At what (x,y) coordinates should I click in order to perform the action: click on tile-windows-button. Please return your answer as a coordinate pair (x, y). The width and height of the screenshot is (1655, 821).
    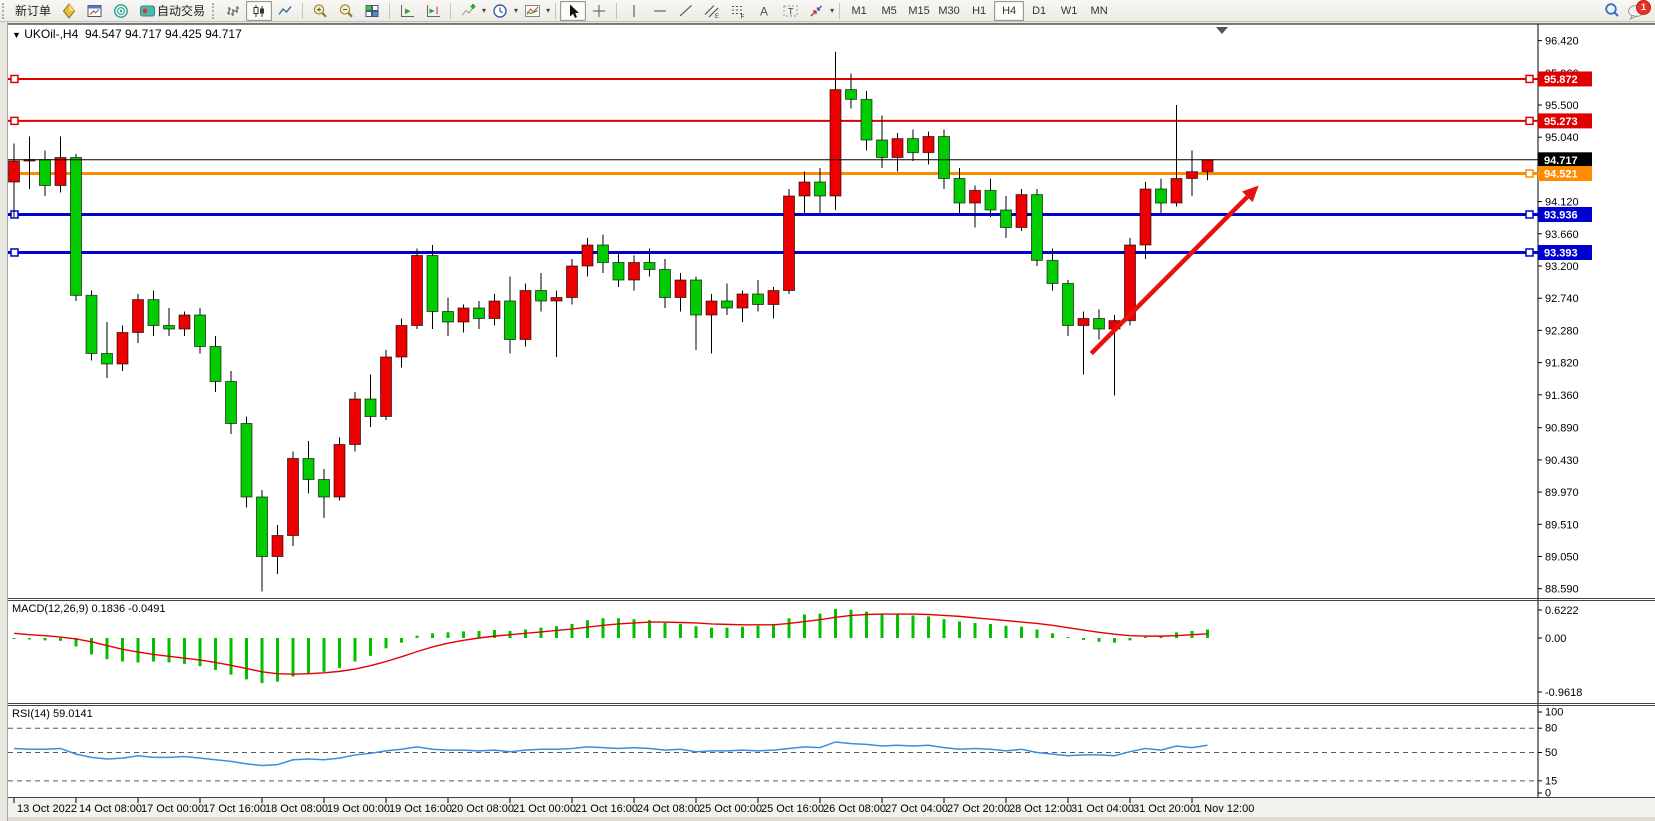
    Looking at the image, I should click on (372, 11).